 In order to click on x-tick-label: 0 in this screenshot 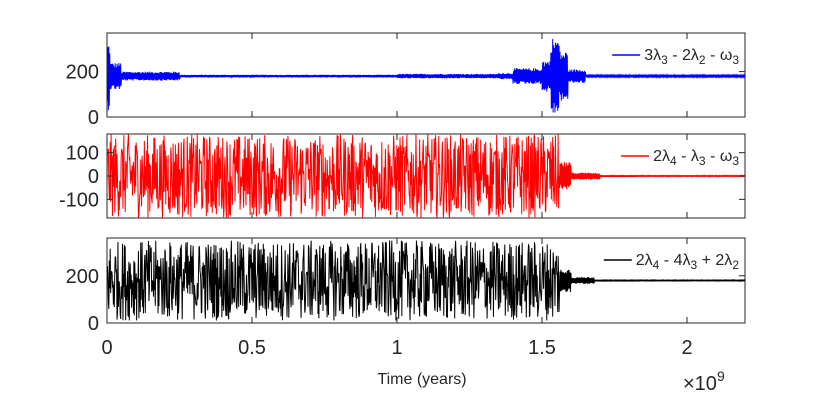, I will do `click(106, 348)`.